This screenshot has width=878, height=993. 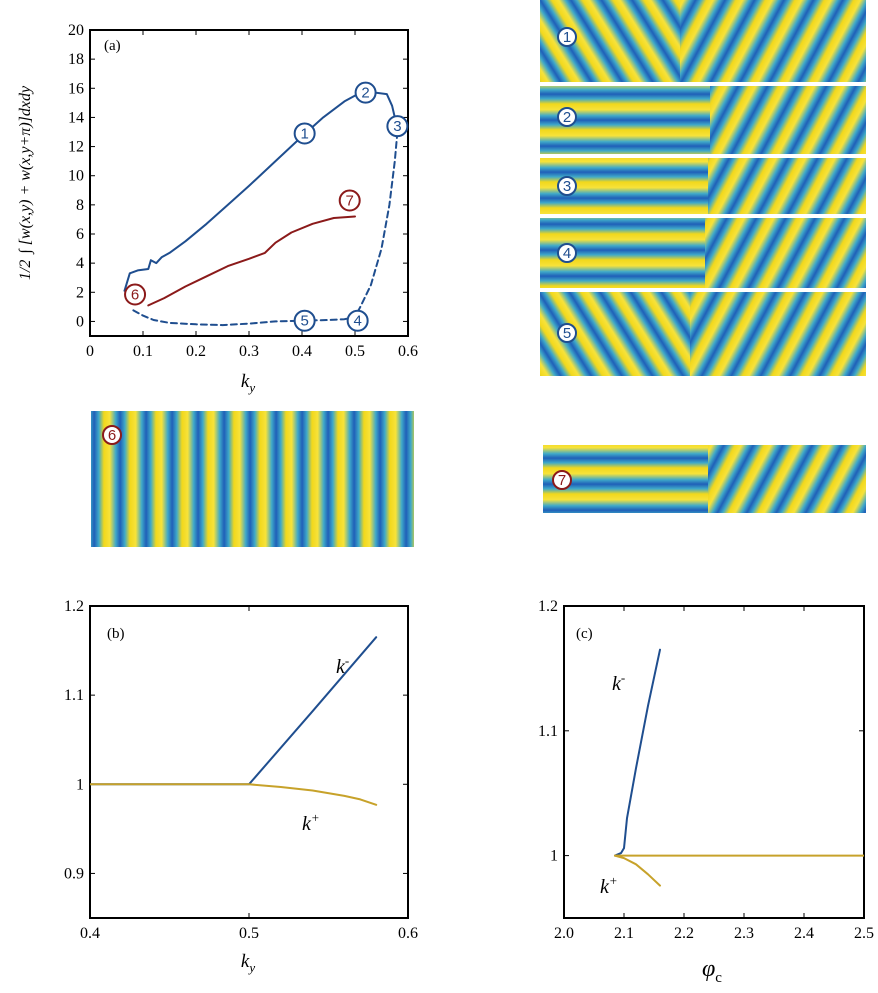 I want to click on panel-c-xtick-label: 2.0, so click(x=564, y=933).